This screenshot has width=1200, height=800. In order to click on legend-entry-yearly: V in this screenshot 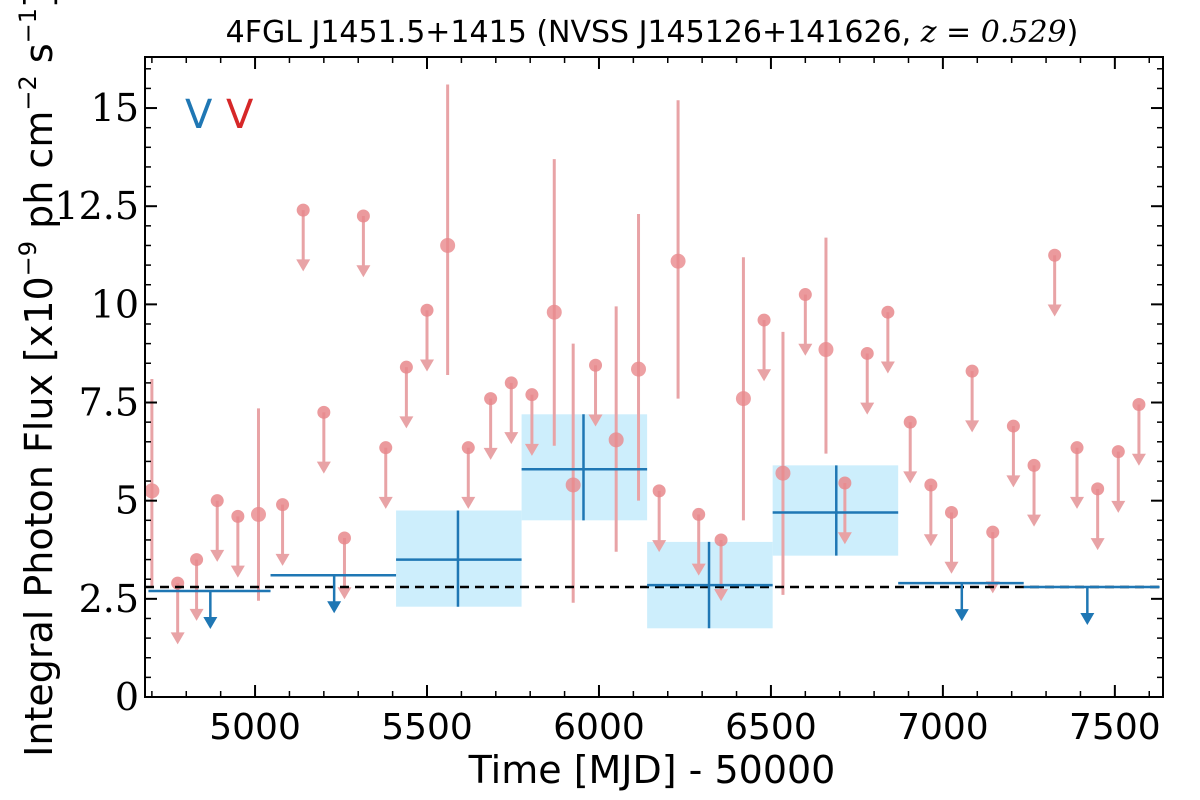, I will do `click(199, 115)`.